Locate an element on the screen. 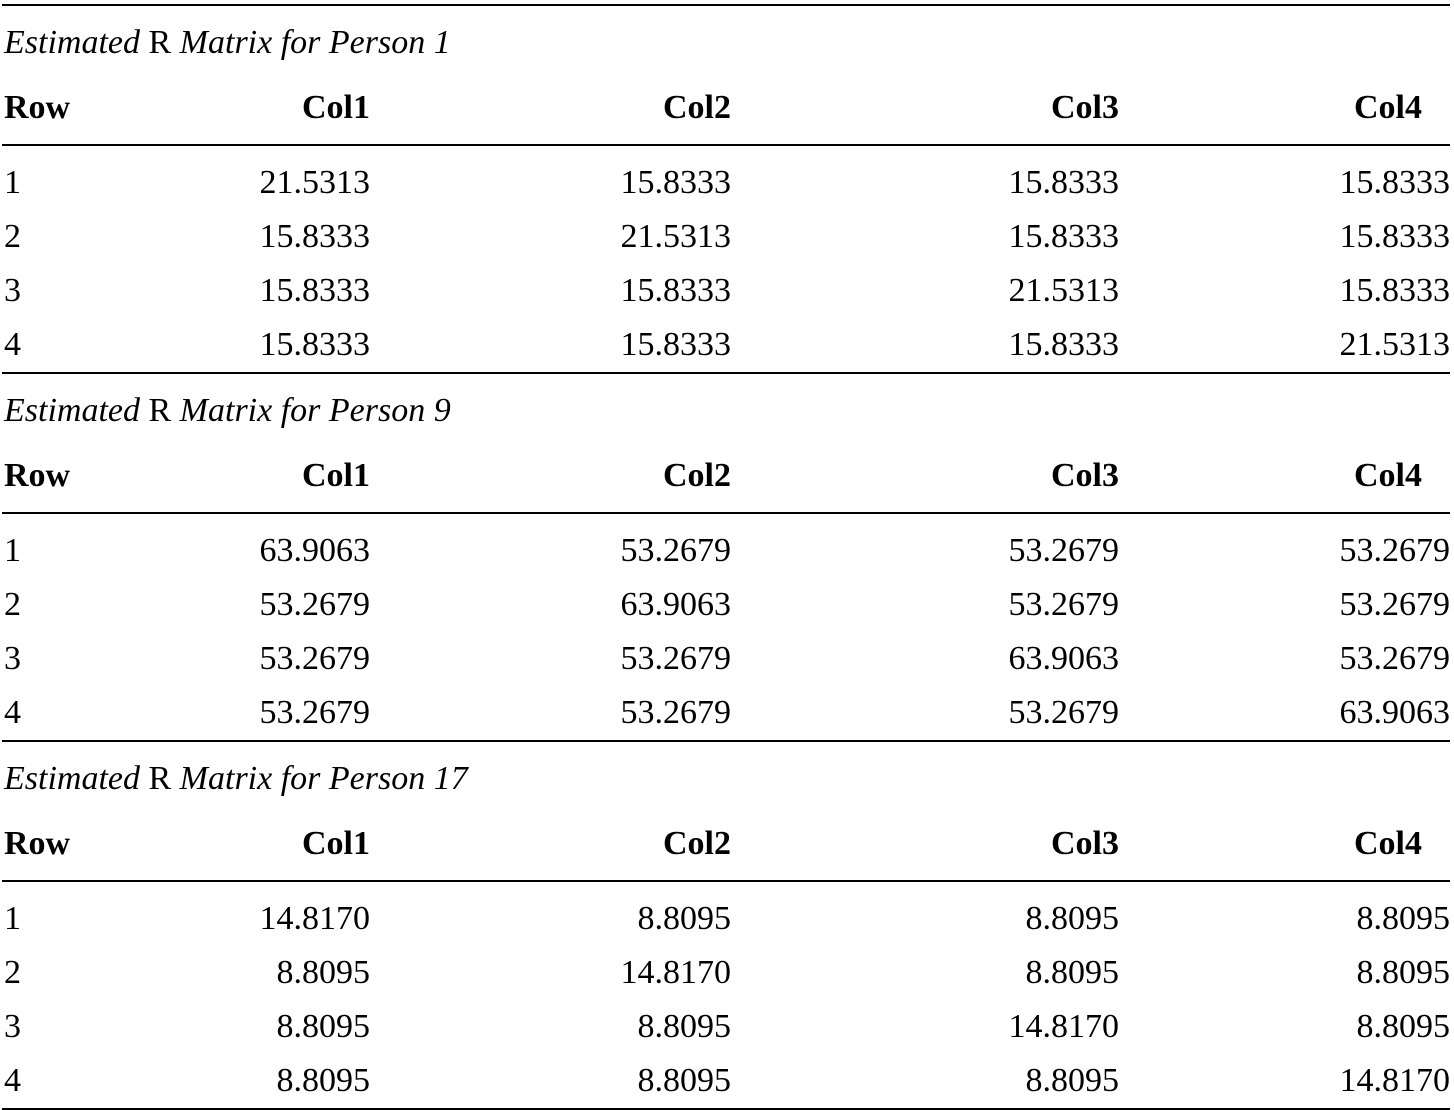  table-row: 3 8.8095 8.8095 14.8170 8.8095 is located at coordinates (726, 1027).